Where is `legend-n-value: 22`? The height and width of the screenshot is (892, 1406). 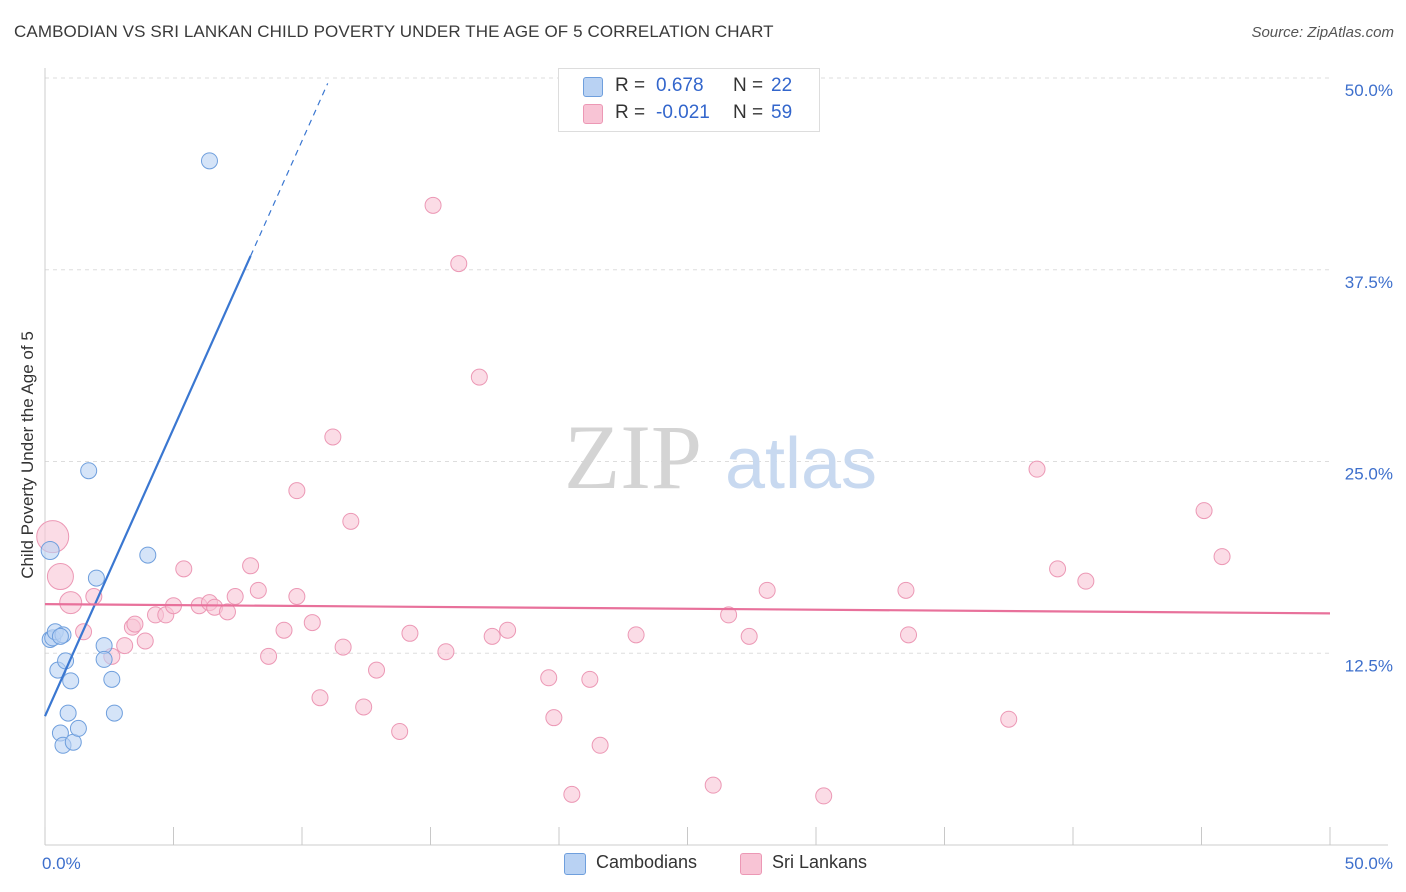 legend-n-value: 22 is located at coordinates (782, 85).